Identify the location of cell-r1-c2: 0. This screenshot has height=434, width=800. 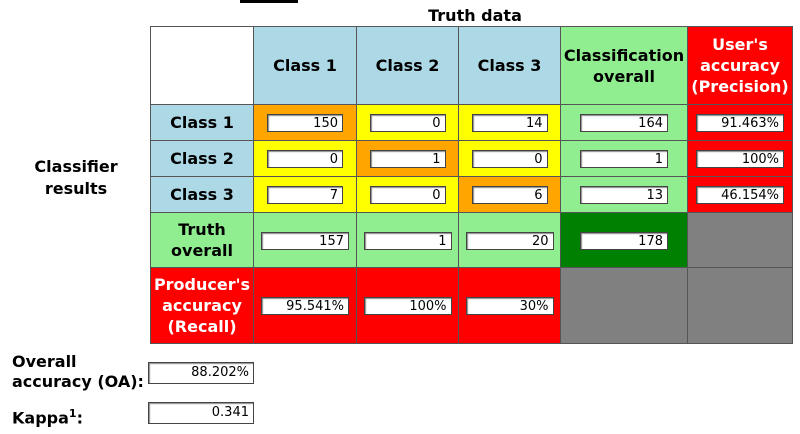
(407, 123).